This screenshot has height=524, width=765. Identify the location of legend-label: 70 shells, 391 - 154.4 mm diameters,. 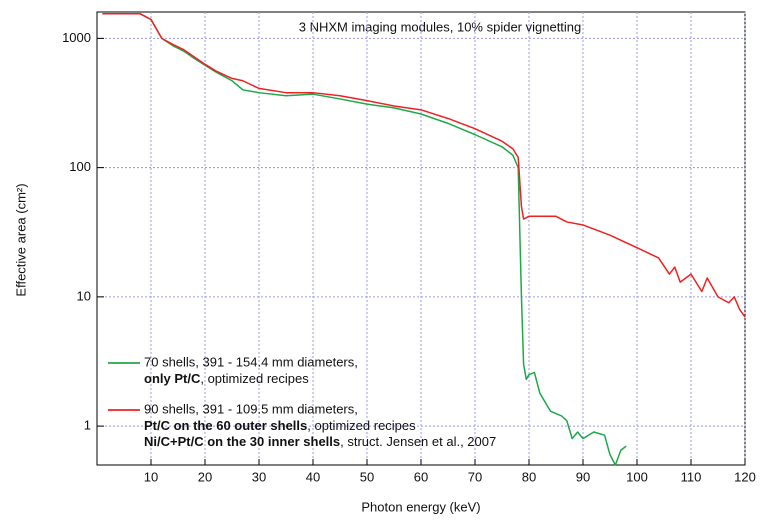
(251, 361).